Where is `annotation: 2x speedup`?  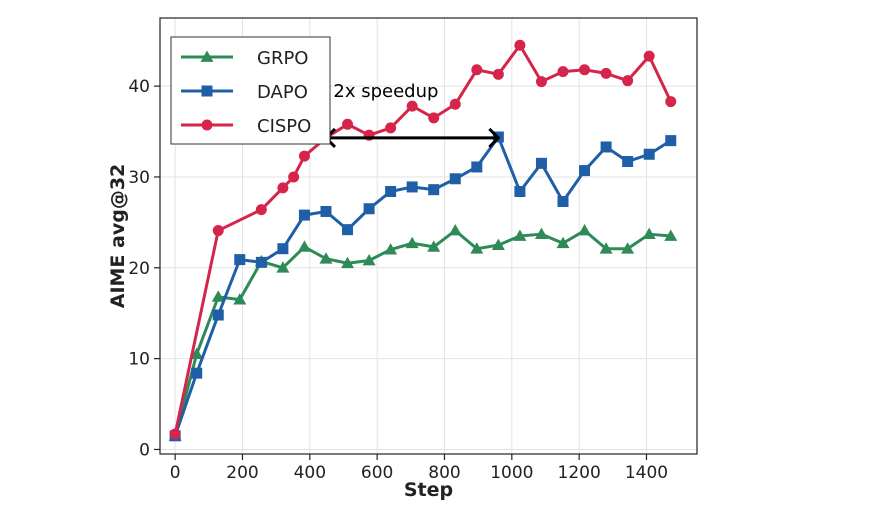 annotation: 2x speedup is located at coordinates (412, 114).